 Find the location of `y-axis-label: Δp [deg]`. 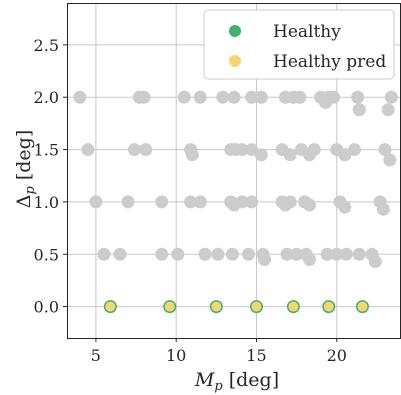

y-axis-label: Δp [deg] is located at coordinates (25, 169).